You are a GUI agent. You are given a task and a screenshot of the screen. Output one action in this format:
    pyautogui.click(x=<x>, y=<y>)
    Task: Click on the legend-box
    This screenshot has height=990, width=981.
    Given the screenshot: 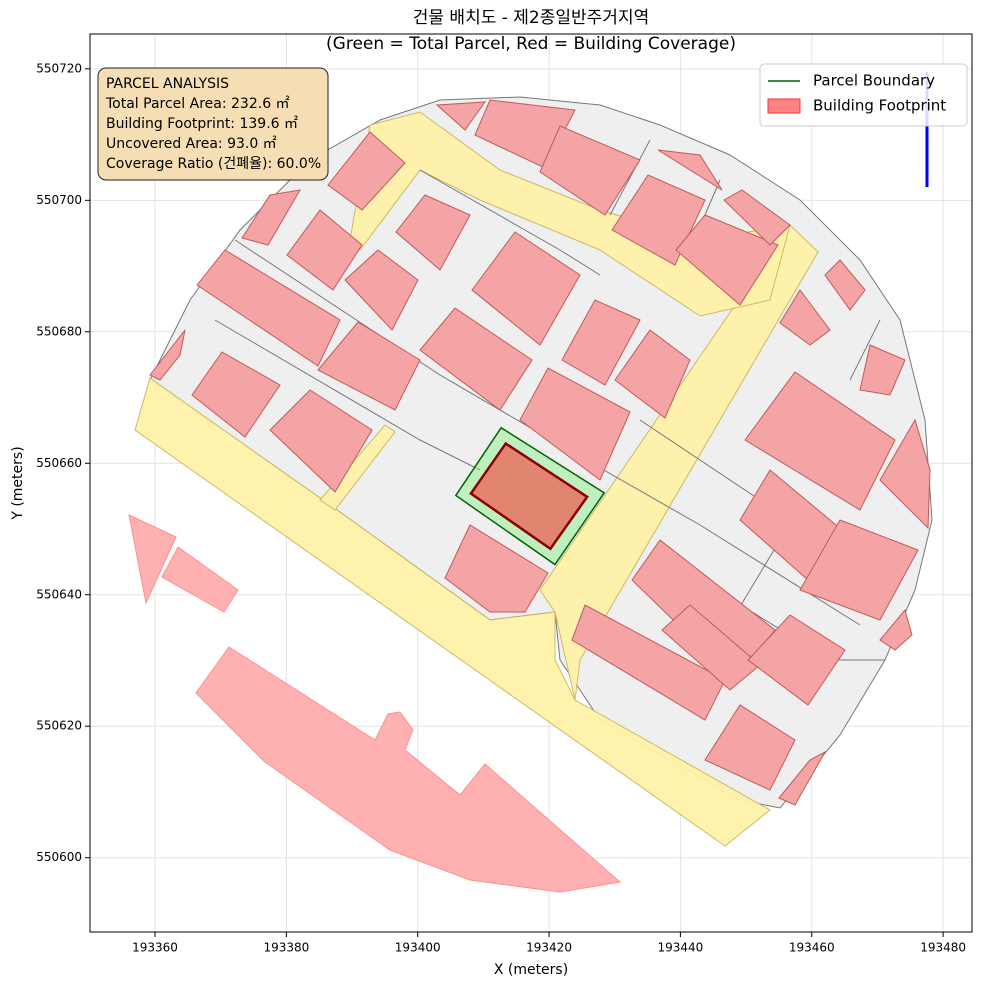 What is the action you would take?
    pyautogui.click(x=863, y=95)
    